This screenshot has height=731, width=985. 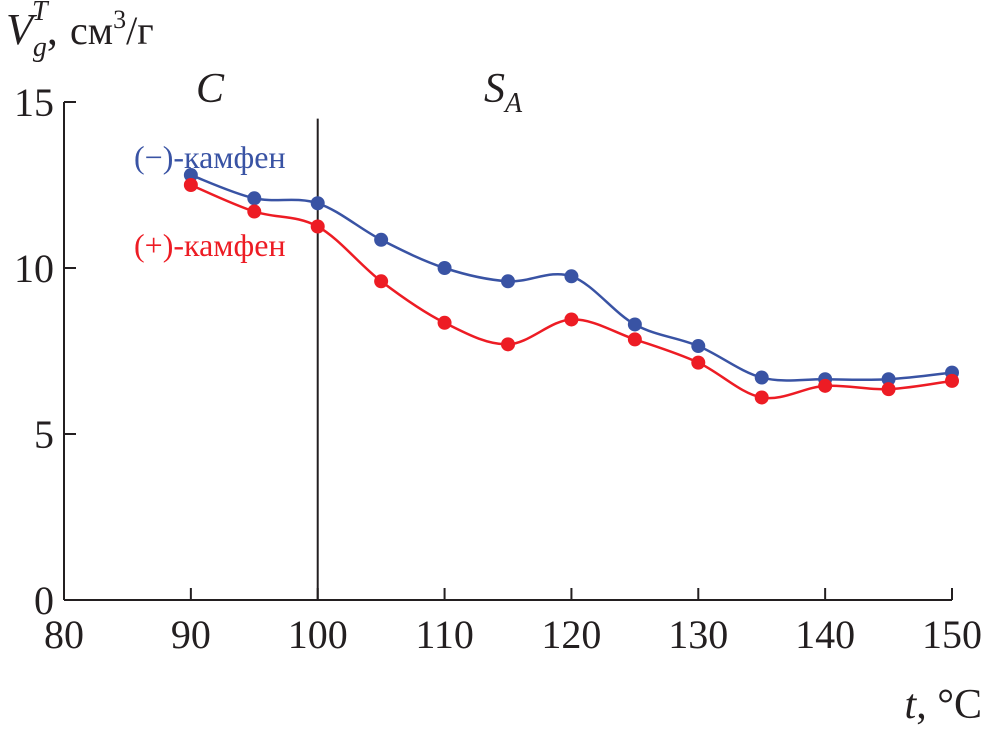 I want to click on phase-label-sa-main: S, so click(x=494, y=89).